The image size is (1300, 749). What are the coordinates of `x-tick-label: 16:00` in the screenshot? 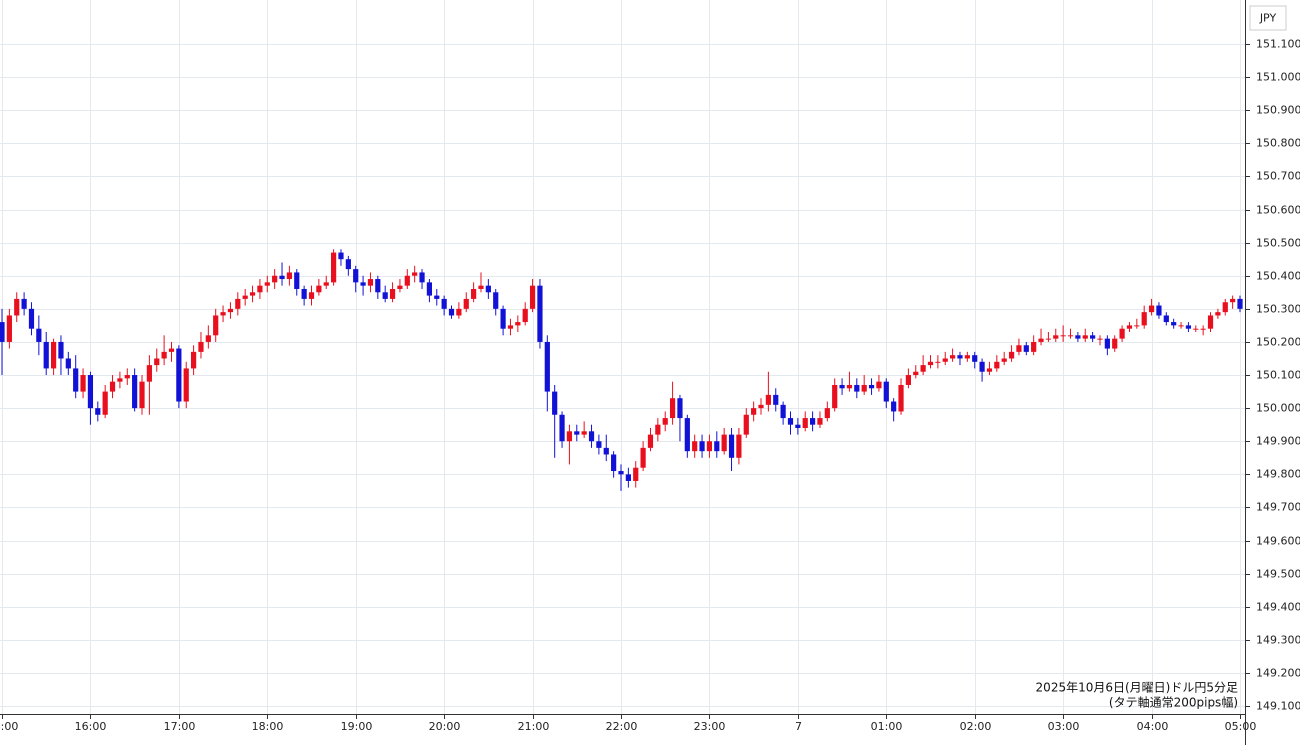 It's located at (91, 726).